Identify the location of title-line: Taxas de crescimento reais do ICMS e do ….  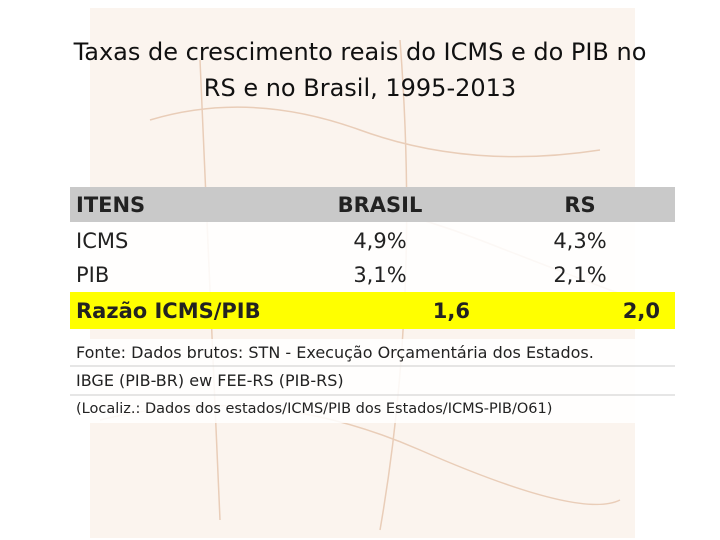
(360, 52).